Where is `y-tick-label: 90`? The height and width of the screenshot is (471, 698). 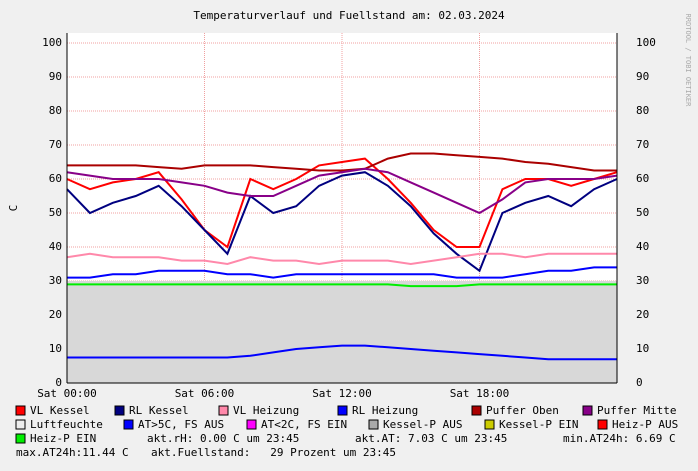
y-tick-label: 90 is located at coordinates (55, 76).